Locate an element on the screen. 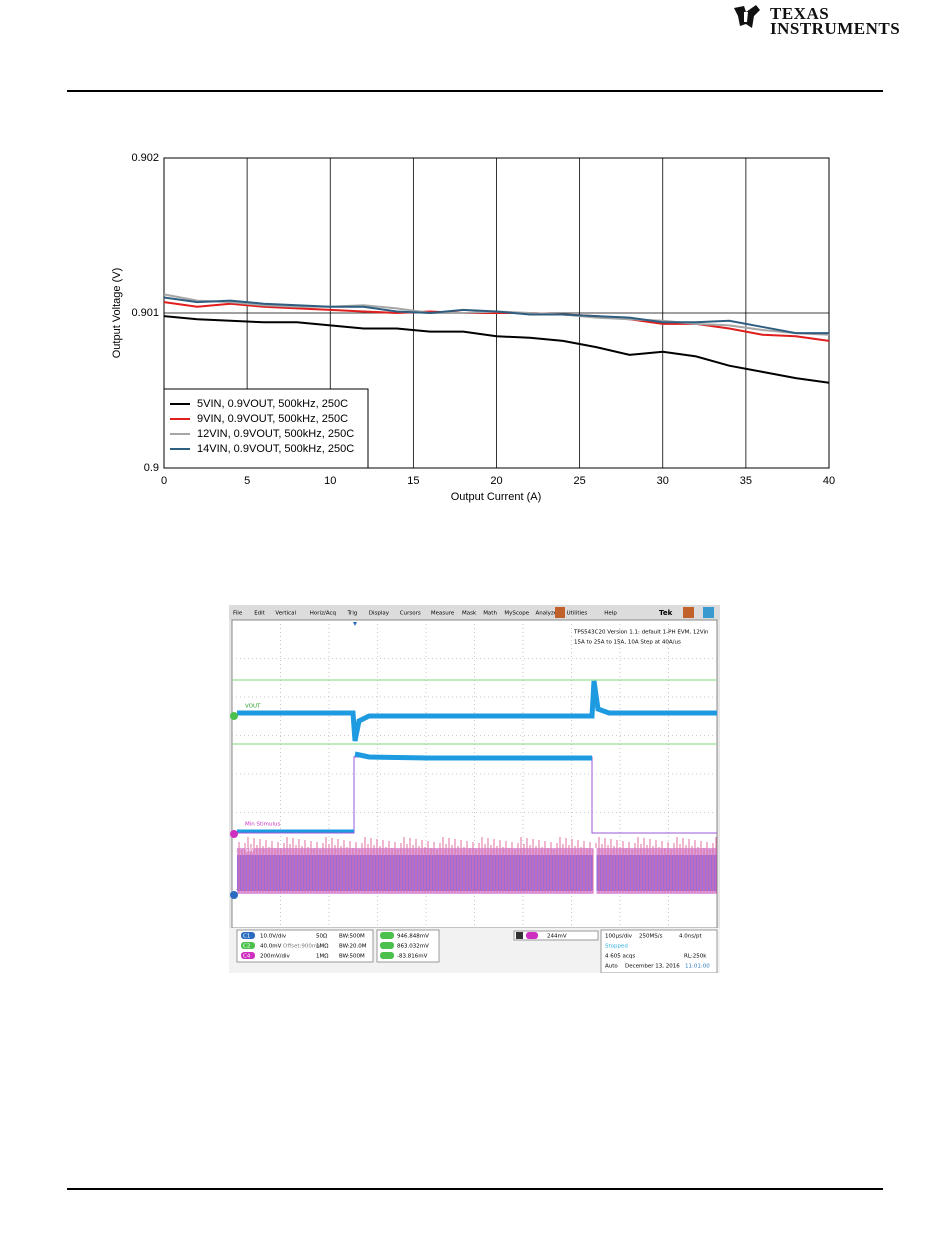 The height and width of the screenshot is (1241, 950). header-rule is located at coordinates (475, 91).